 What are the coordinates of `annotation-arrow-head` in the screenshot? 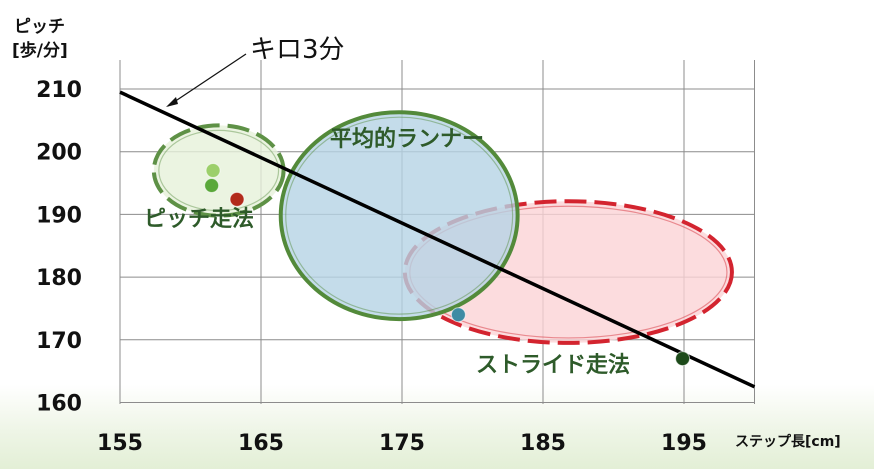 It's located at (172, 102).